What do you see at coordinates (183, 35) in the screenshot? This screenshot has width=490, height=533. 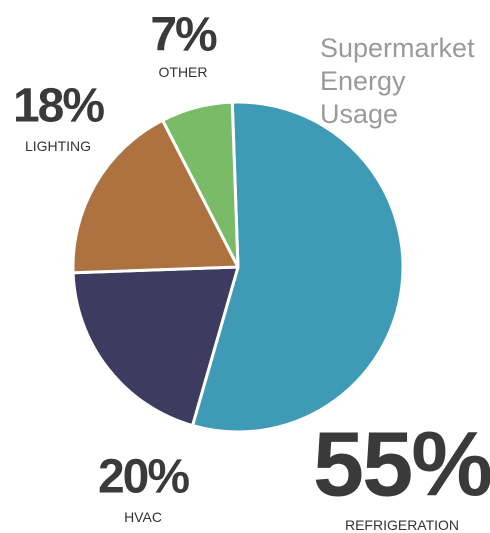 I see `slice-value-label: 7%` at bounding box center [183, 35].